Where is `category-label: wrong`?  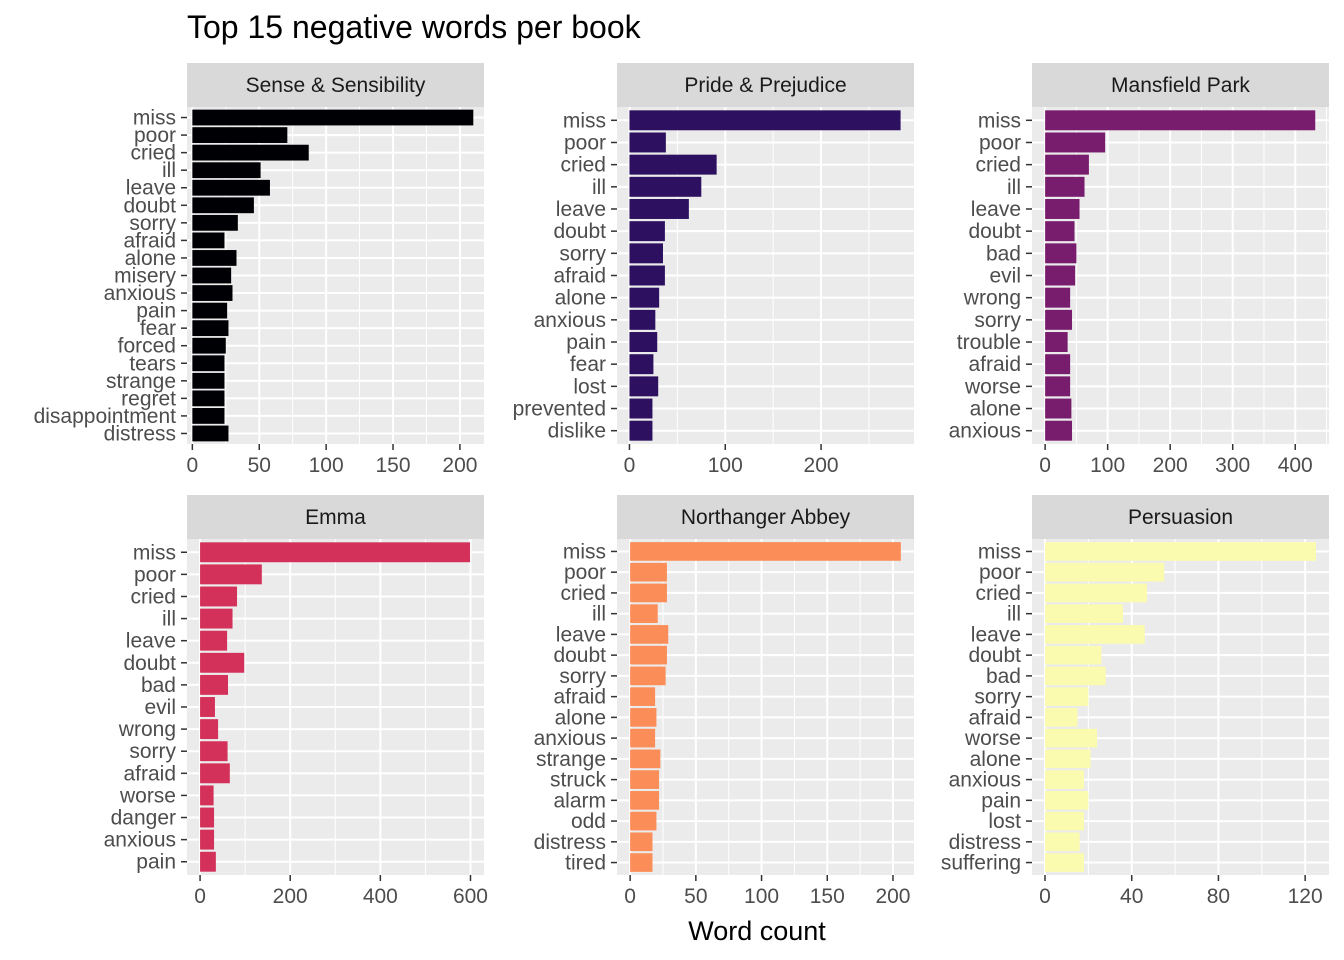
category-label: wrong is located at coordinates (992, 298).